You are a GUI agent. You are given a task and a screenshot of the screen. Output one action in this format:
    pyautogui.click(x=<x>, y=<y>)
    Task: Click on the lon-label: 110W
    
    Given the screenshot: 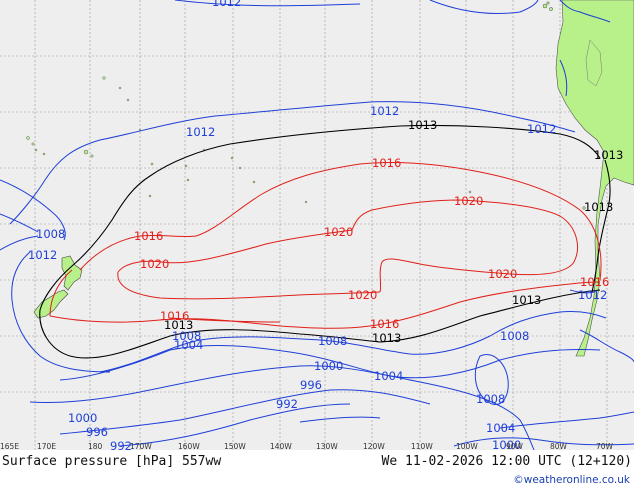 What is the action you would take?
    pyautogui.click(x=422, y=446)
    